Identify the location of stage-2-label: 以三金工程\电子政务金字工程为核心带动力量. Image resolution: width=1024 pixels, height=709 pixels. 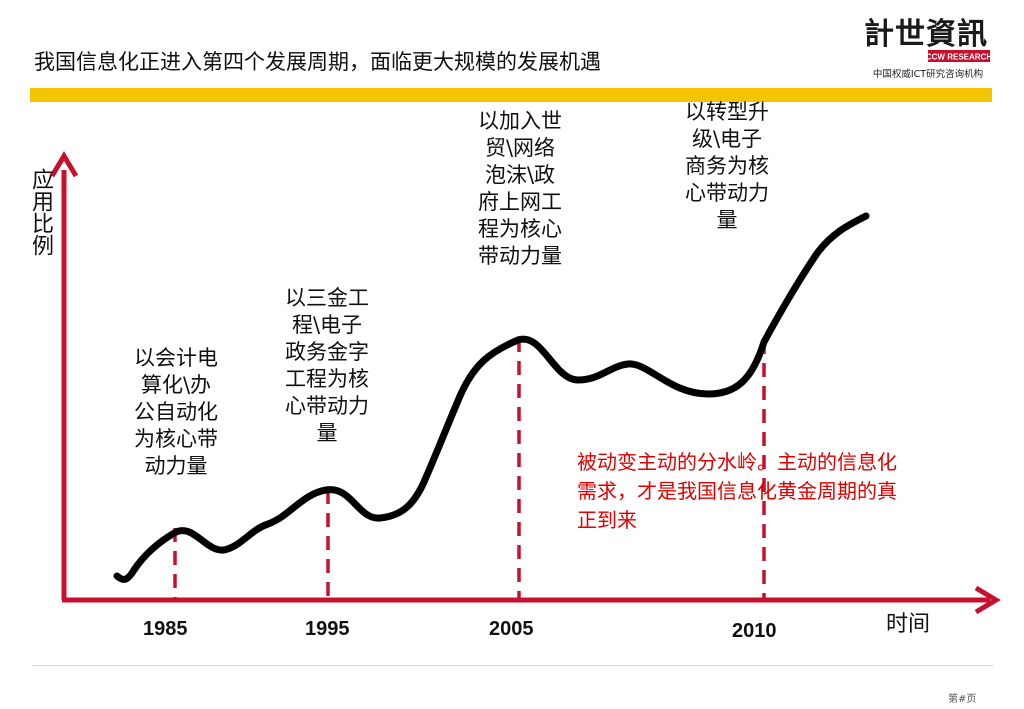
(327, 365).